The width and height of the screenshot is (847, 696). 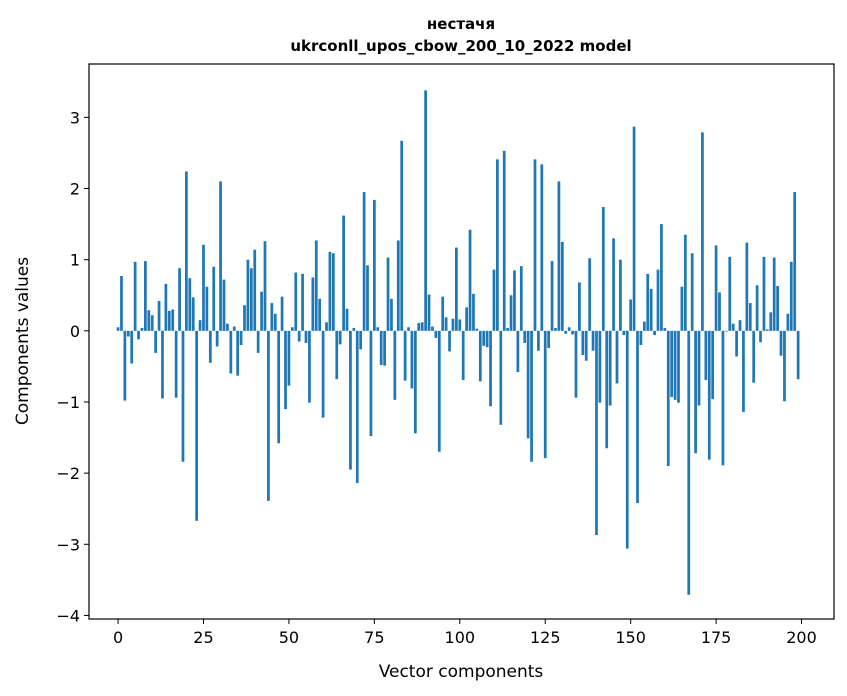 I want to click on chart-subtitle: ukrconll_upos_cbow_200_10_2022 model, so click(x=460, y=46).